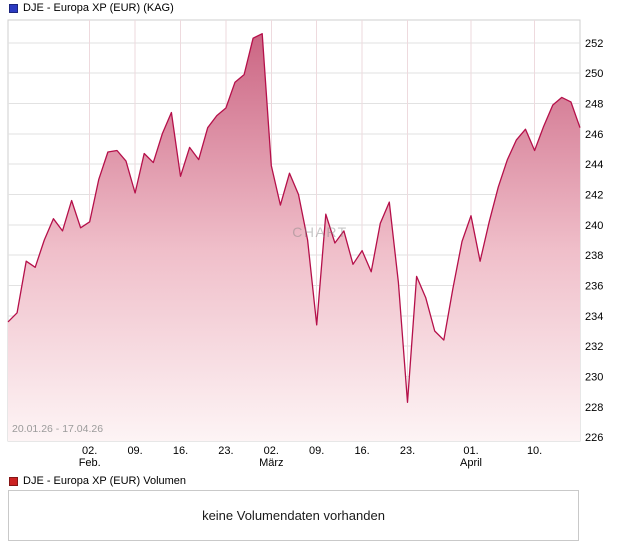 This screenshot has height=546, width=620. Describe the element at coordinates (594, 287) in the screenshot. I see `svg-text: 236` at that location.